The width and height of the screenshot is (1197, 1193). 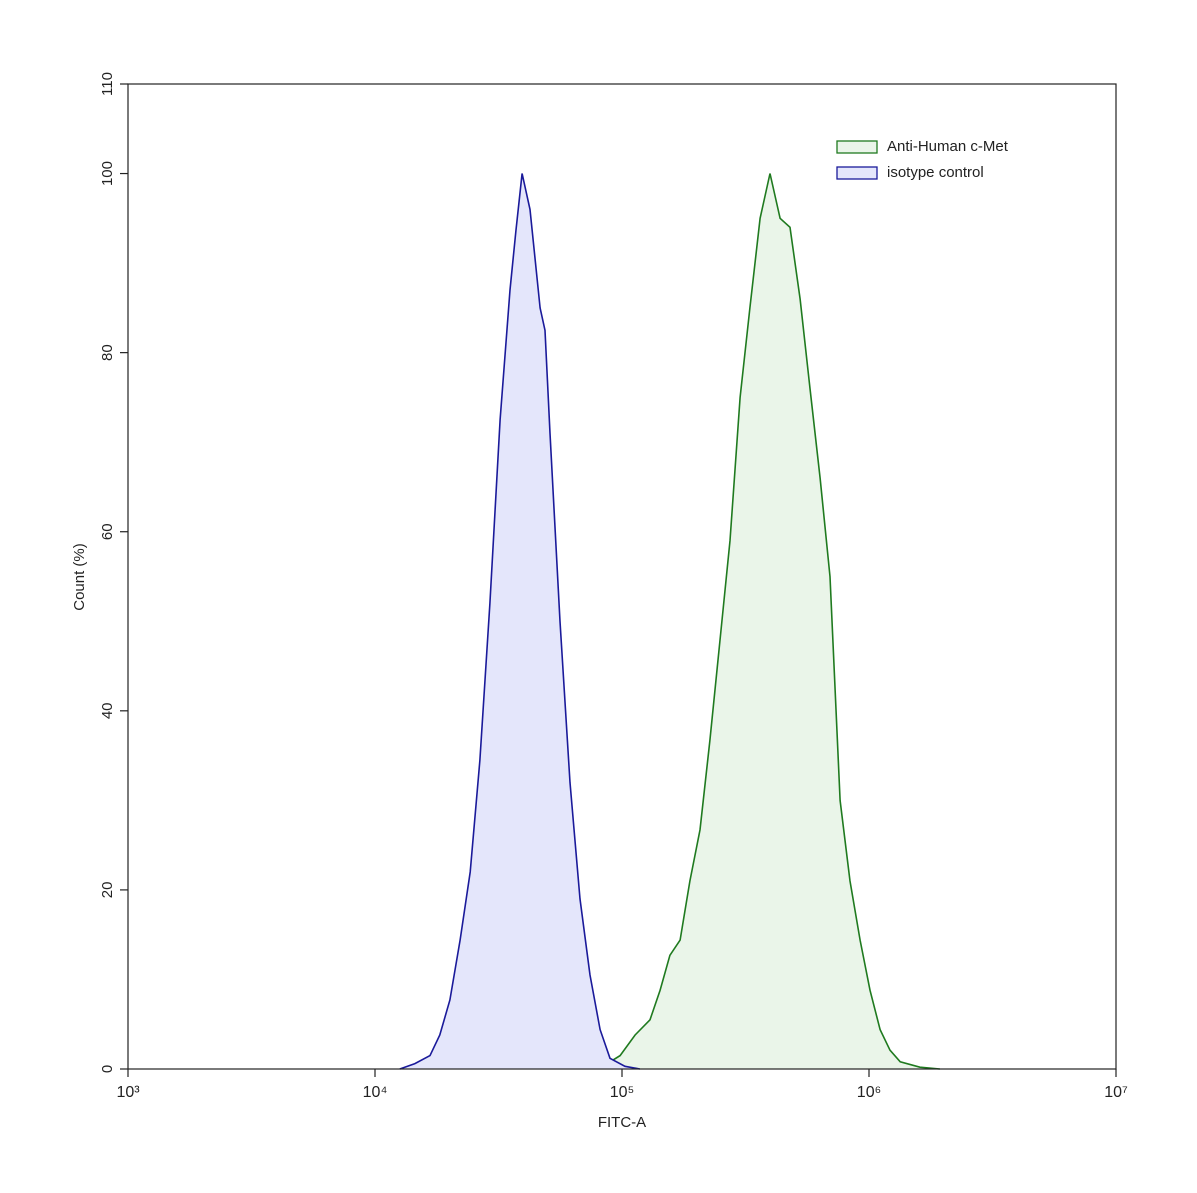 I want to click on x-tick-label: 10⁴, so click(x=375, y=1092).